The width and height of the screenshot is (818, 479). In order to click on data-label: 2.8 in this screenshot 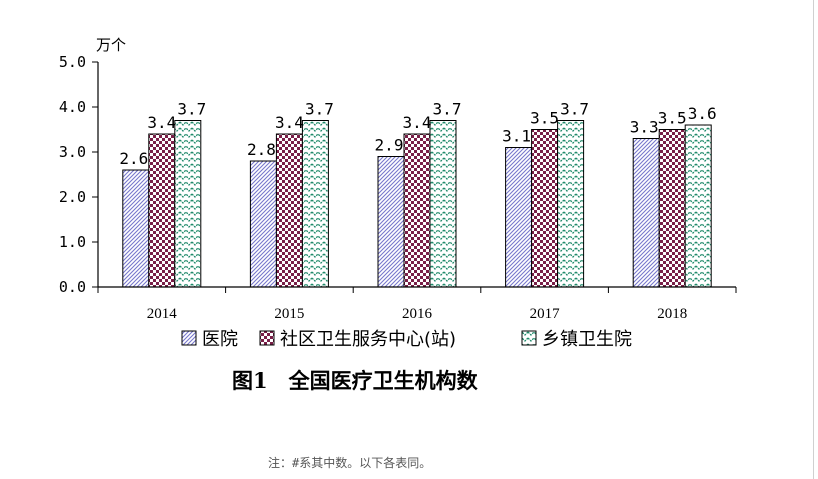, I will do `click(261, 149)`.